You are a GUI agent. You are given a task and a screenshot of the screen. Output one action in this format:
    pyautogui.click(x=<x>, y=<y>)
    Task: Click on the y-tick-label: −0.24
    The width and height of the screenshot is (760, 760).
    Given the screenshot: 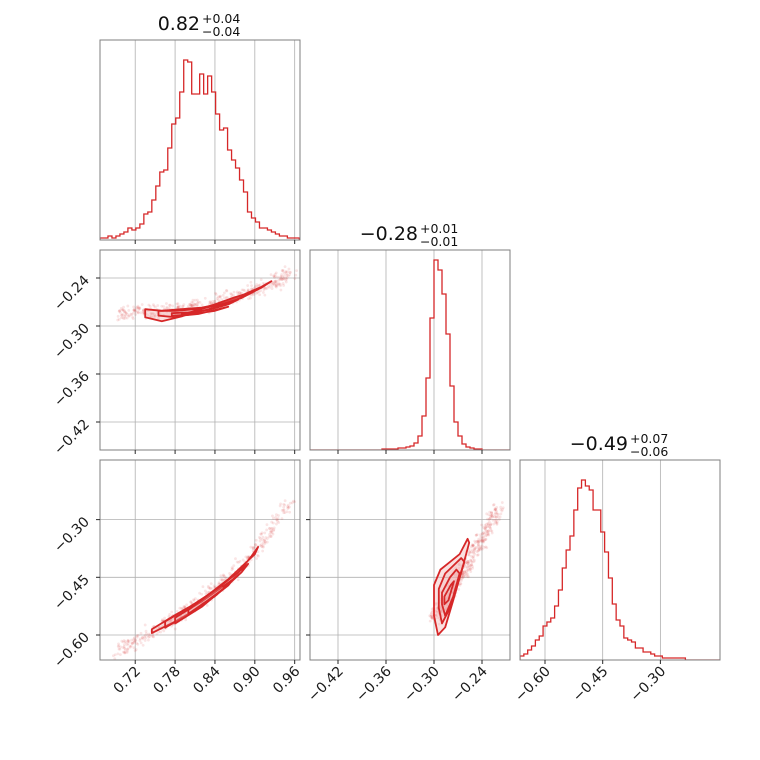 What is the action you would take?
    pyautogui.click(x=72, y=293)
    